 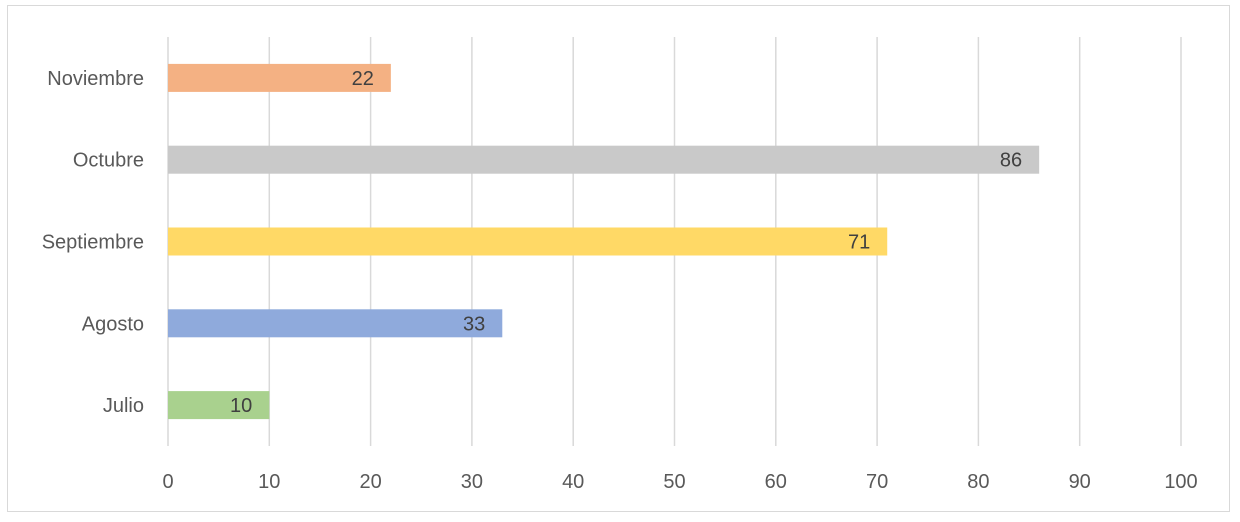 What do you see at coordinates (877, 482) in the screenshot?
I see `x-tick-label-70: 70` at bounding box center [877, 482].